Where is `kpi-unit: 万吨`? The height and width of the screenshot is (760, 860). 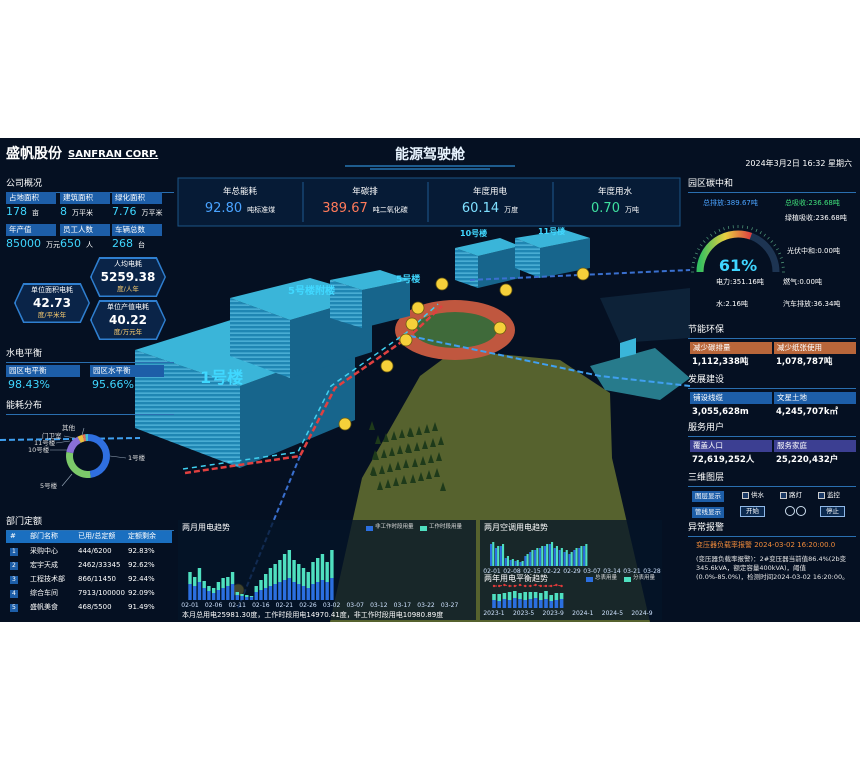
kpi-unit: 万吨 is located at coordinates (631, 210).